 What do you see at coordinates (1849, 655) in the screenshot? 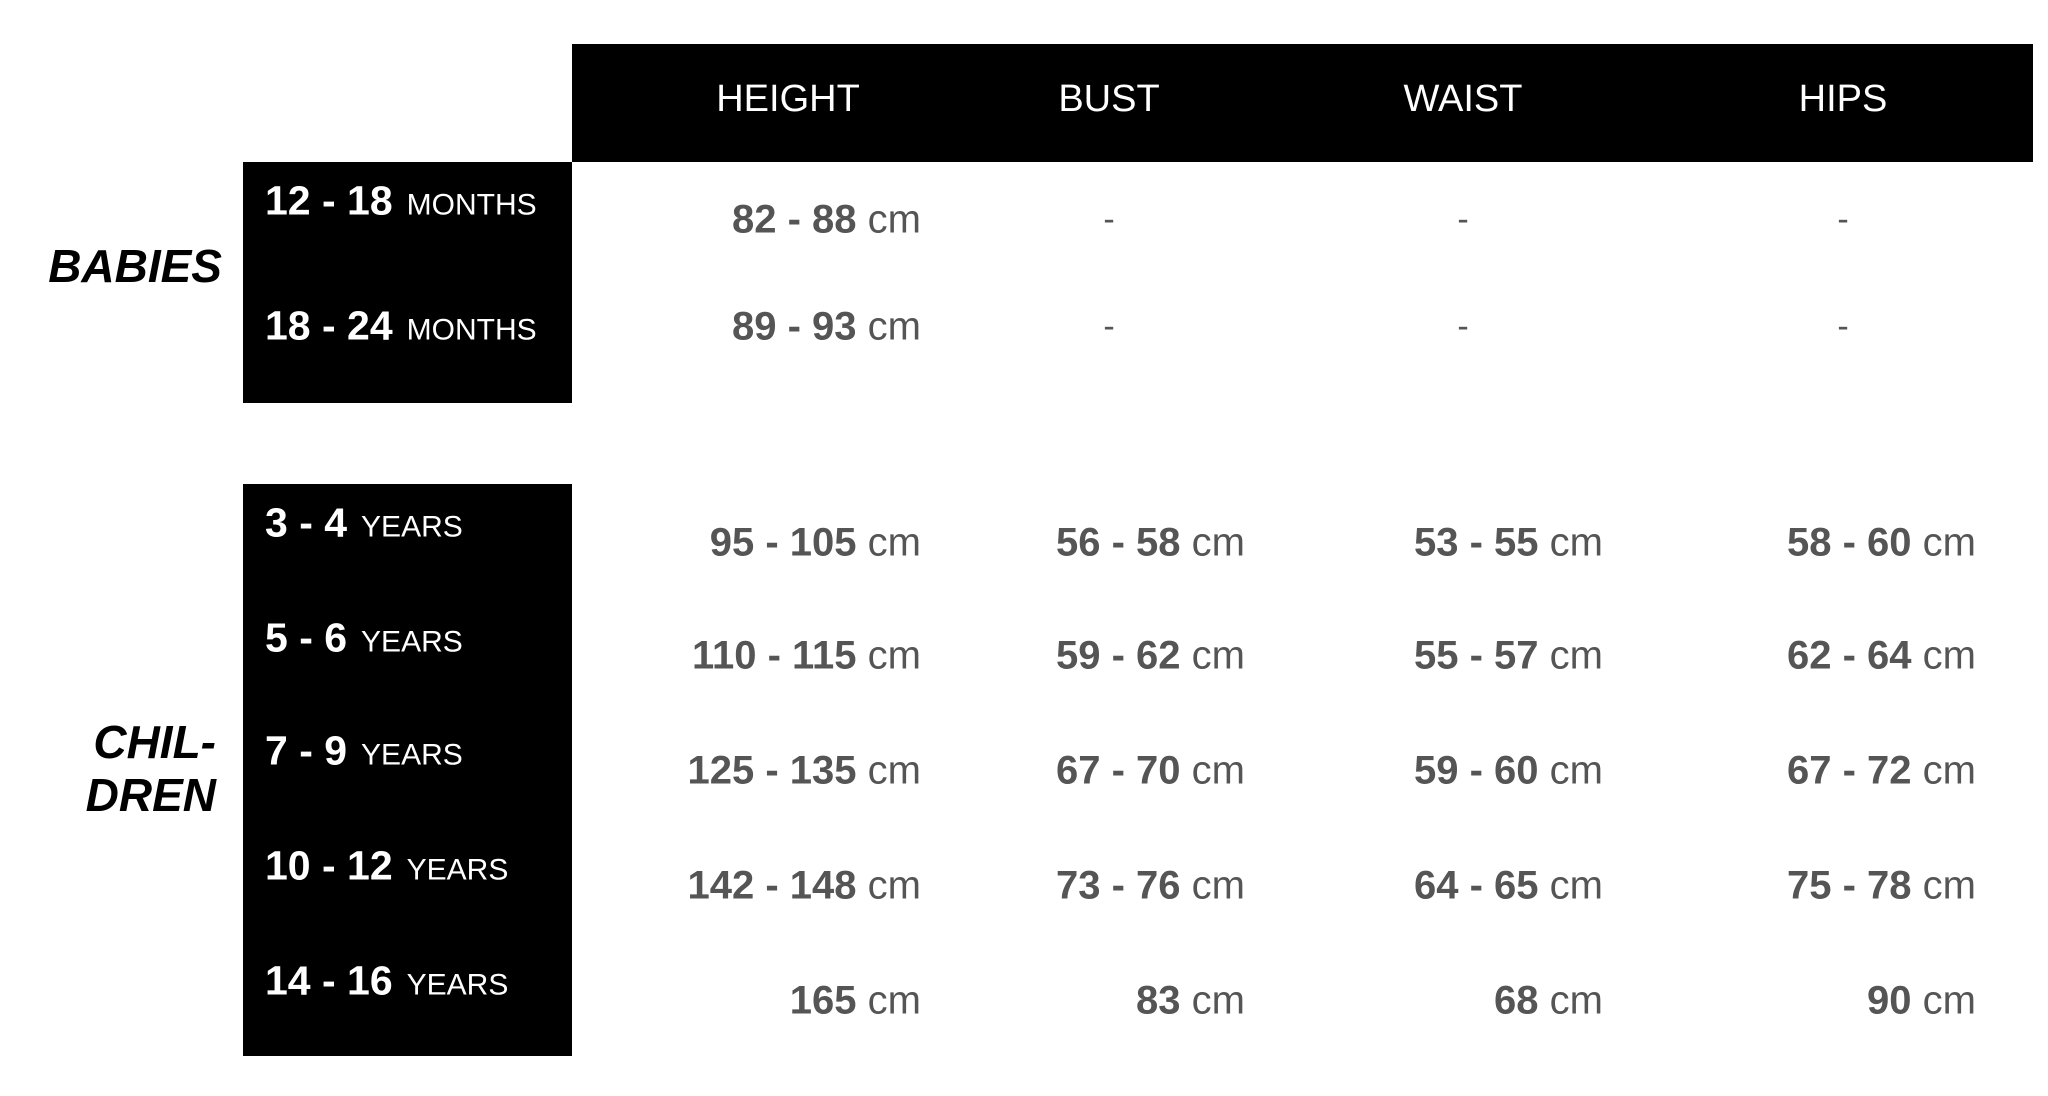
I see `hips-number: 62 - 64` at bounding box center [1849, 655].